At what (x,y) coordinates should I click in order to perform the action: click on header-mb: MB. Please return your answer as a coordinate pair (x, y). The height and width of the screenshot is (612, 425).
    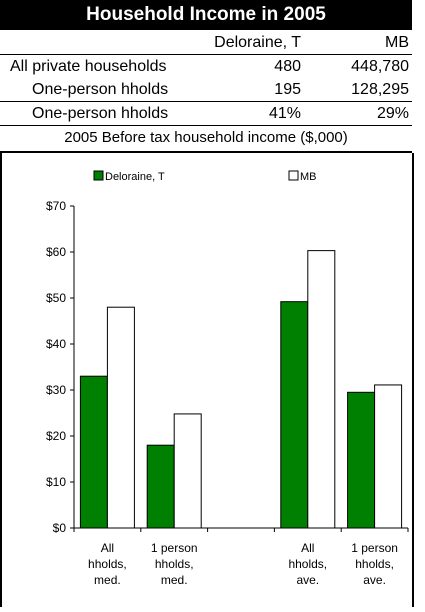
    Looking at the image, I should click on (397, 42).